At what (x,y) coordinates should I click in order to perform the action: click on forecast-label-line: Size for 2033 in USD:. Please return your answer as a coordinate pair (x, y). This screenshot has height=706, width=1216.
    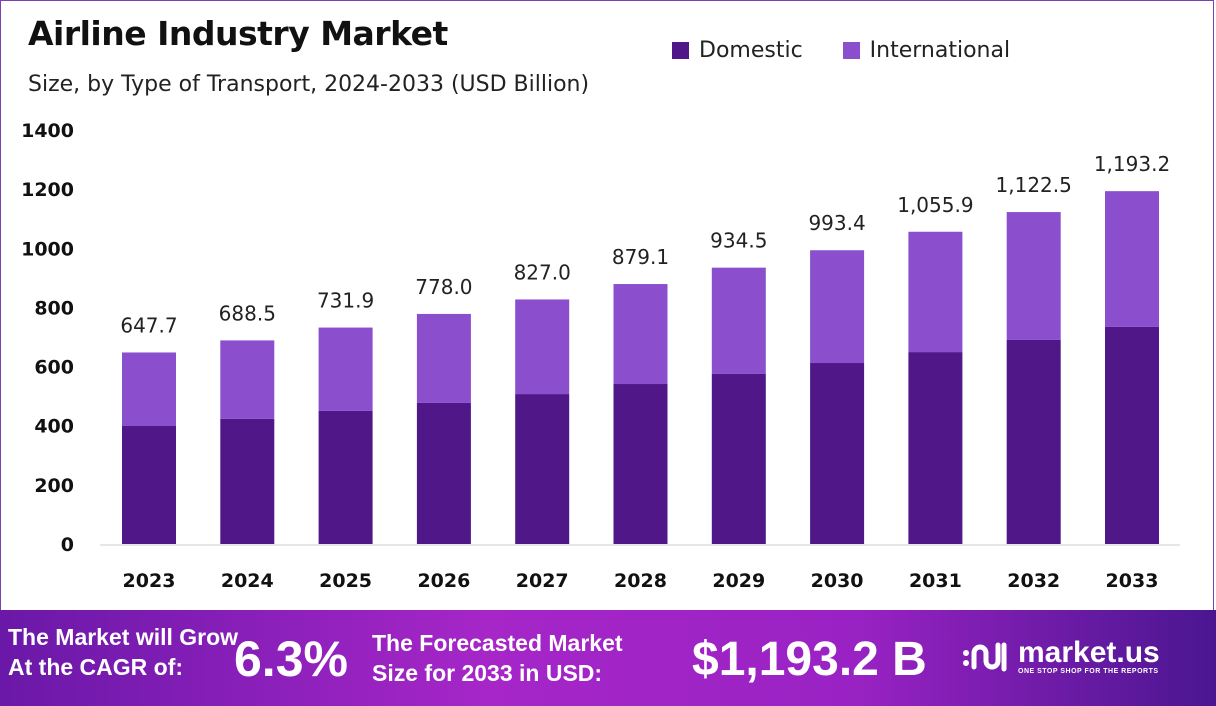
    Looking at the image, I should click on (487, 673).